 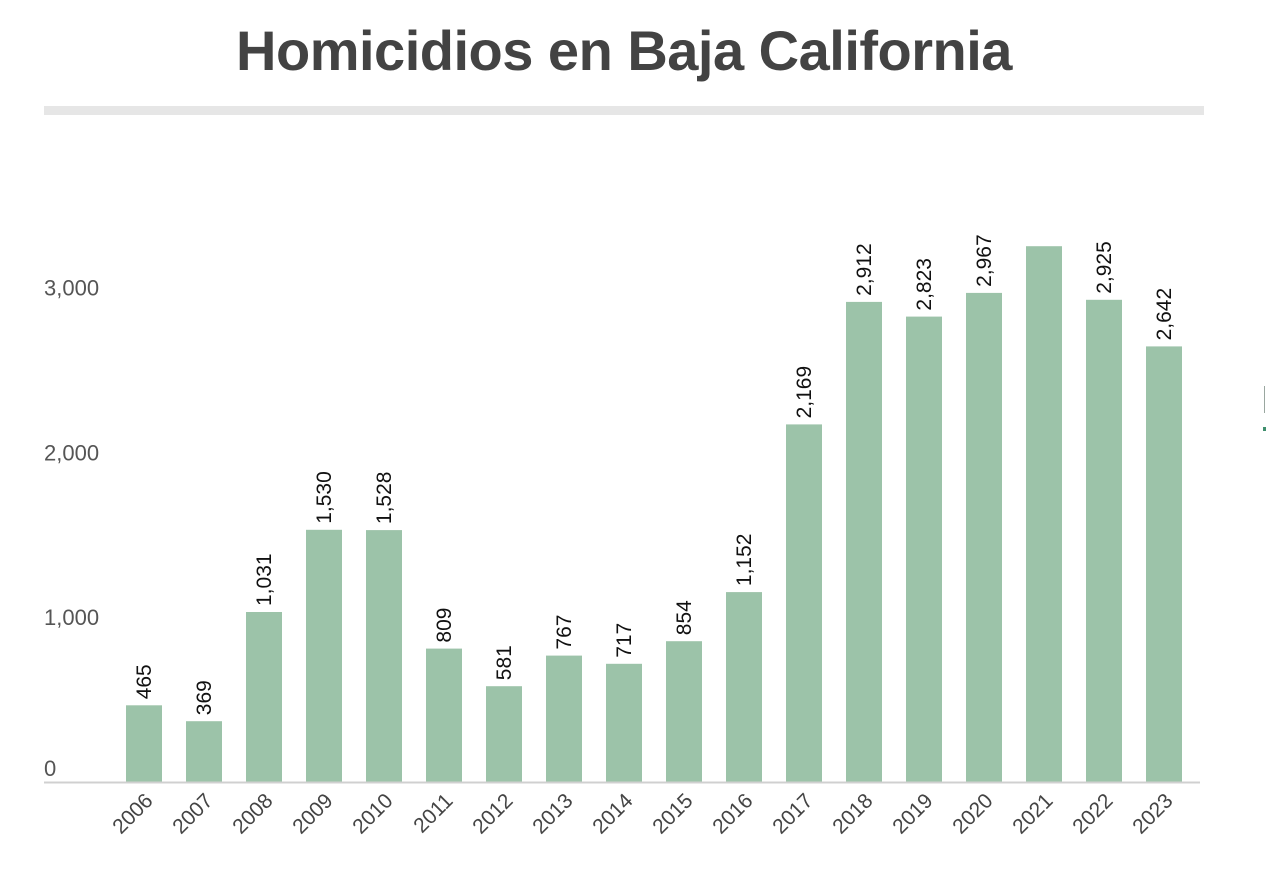 What do you see at coordinates (613, 814) in the screenshot?
I see `x-tick-label: 2014` at bounding box center [613, 814].